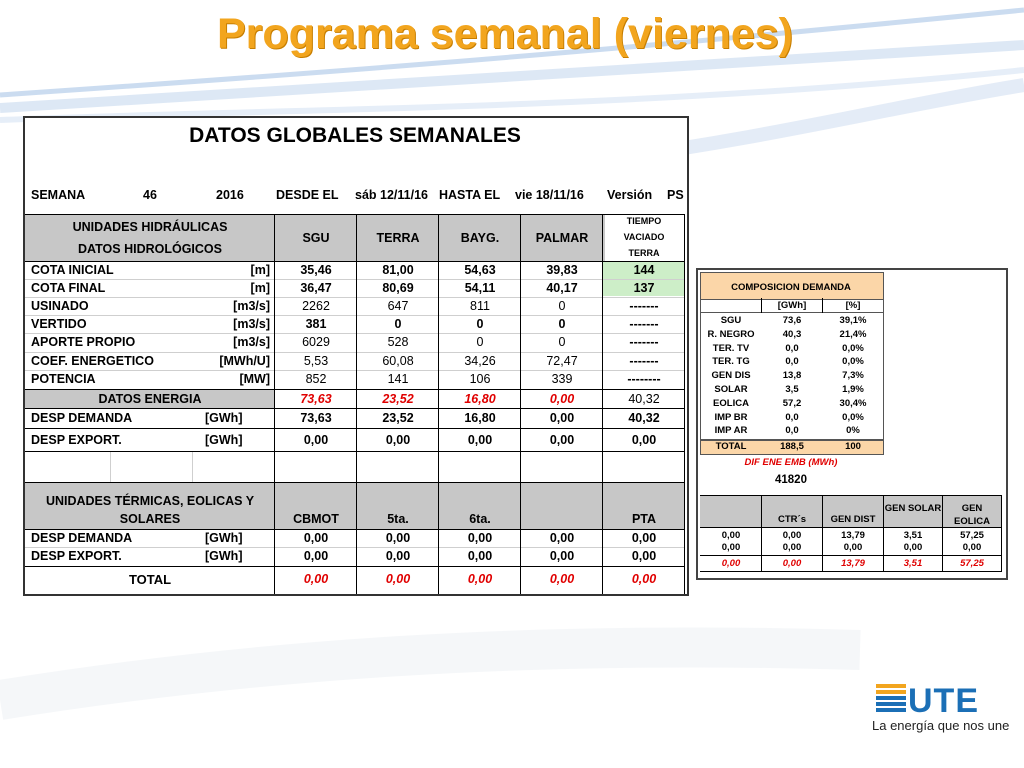 This screenshot has height=768, width=1024. Describe the element at coordinates (972, 515) in the screenshot. I see `gen-col-eolica: GEN EOLICA` at that location.